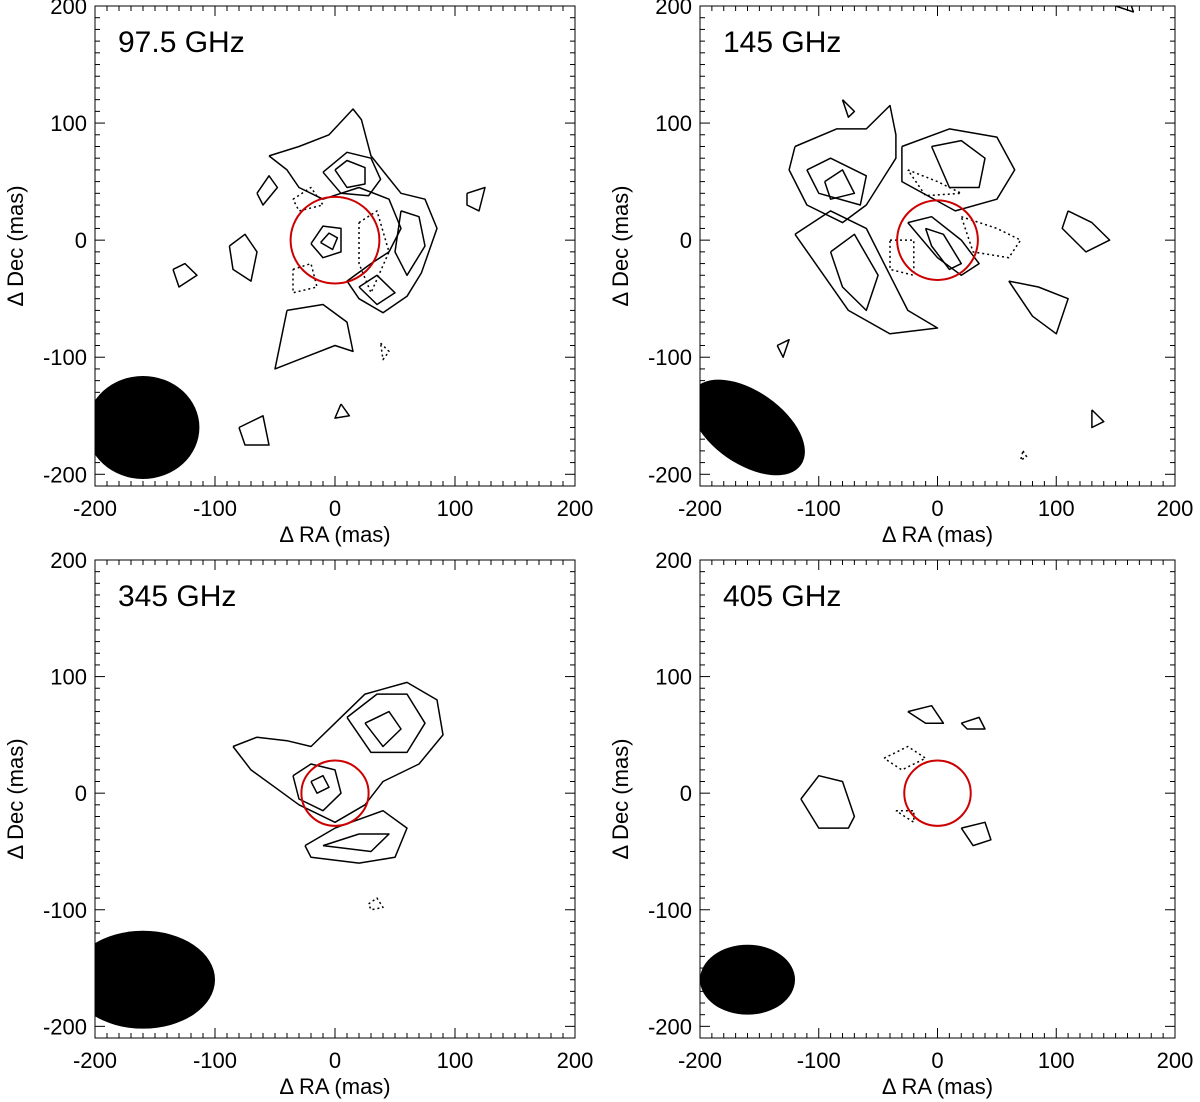 The height and width of the screenshot is (1102, 1200). I want to click on panel-title: 145 GHz, so click(782, 42).